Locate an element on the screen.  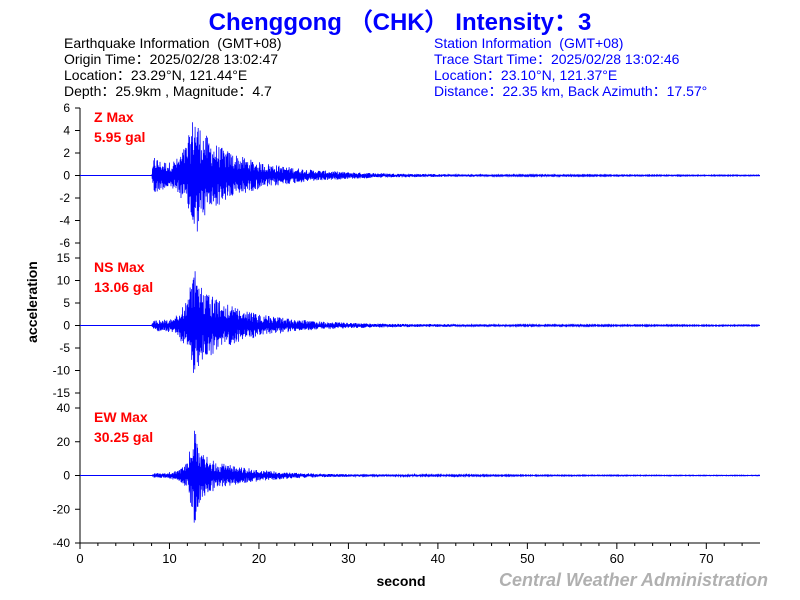
max-value-ns: 13.06 gal is located at coordinates (123, 287).